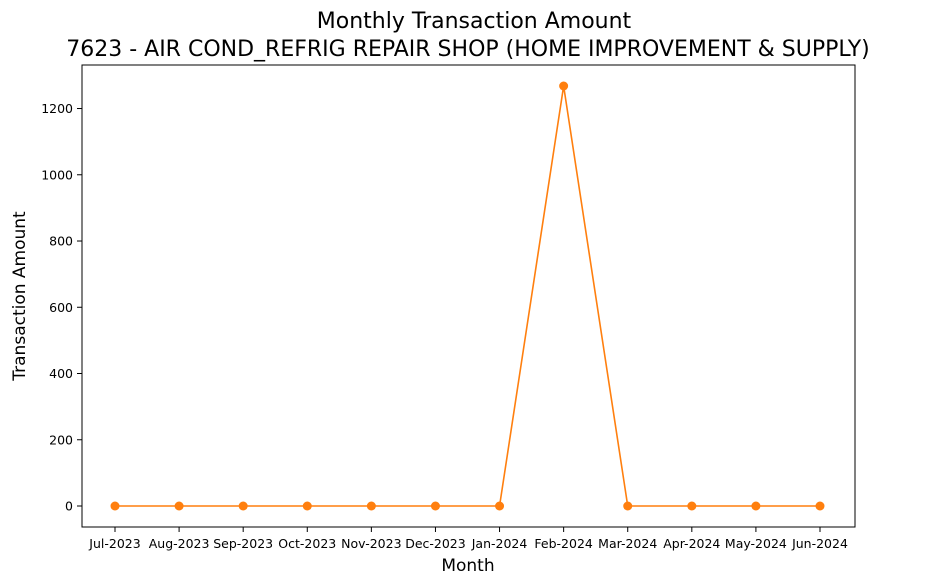  I want to click on y-tick-label: 0, so click(69, 506).